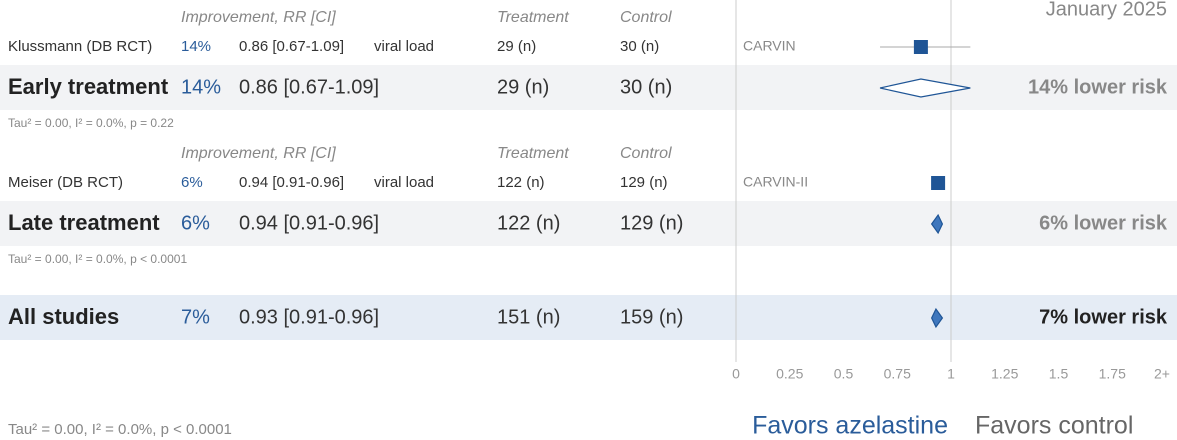  I want to click on heterogeneity-stats: Tau² = 0.00, I² = 0.0%, p = 0.22, so click(91, 123).